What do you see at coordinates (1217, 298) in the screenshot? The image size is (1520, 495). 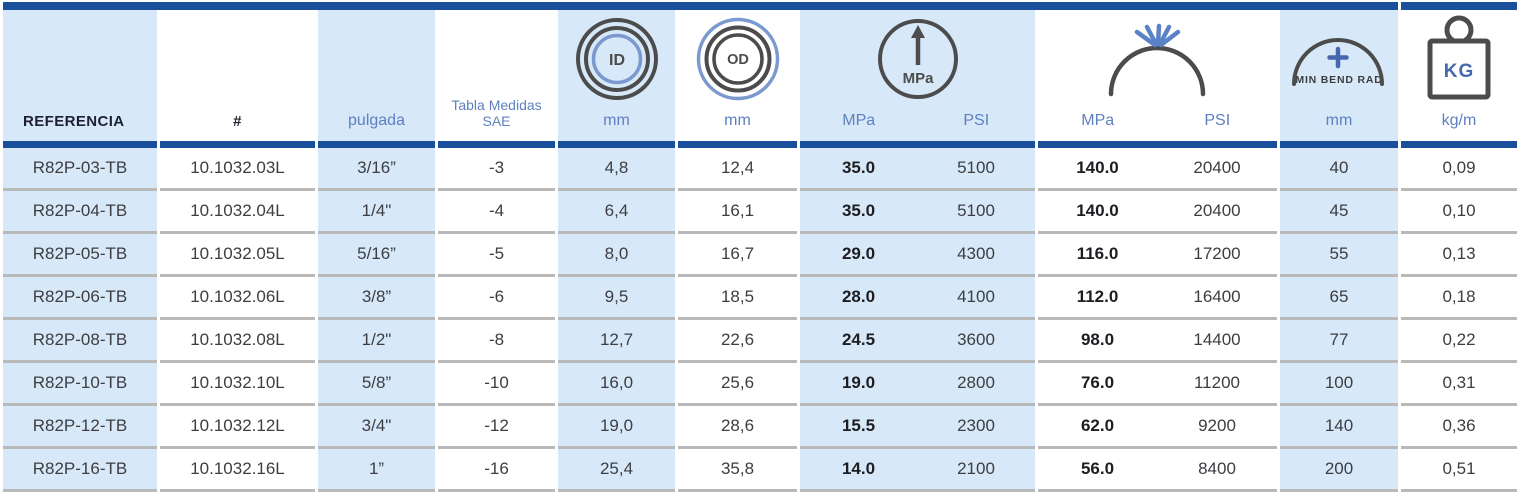 I see `cell-burst-pressure-psi: 16400` at bounding box center [1217, 298].